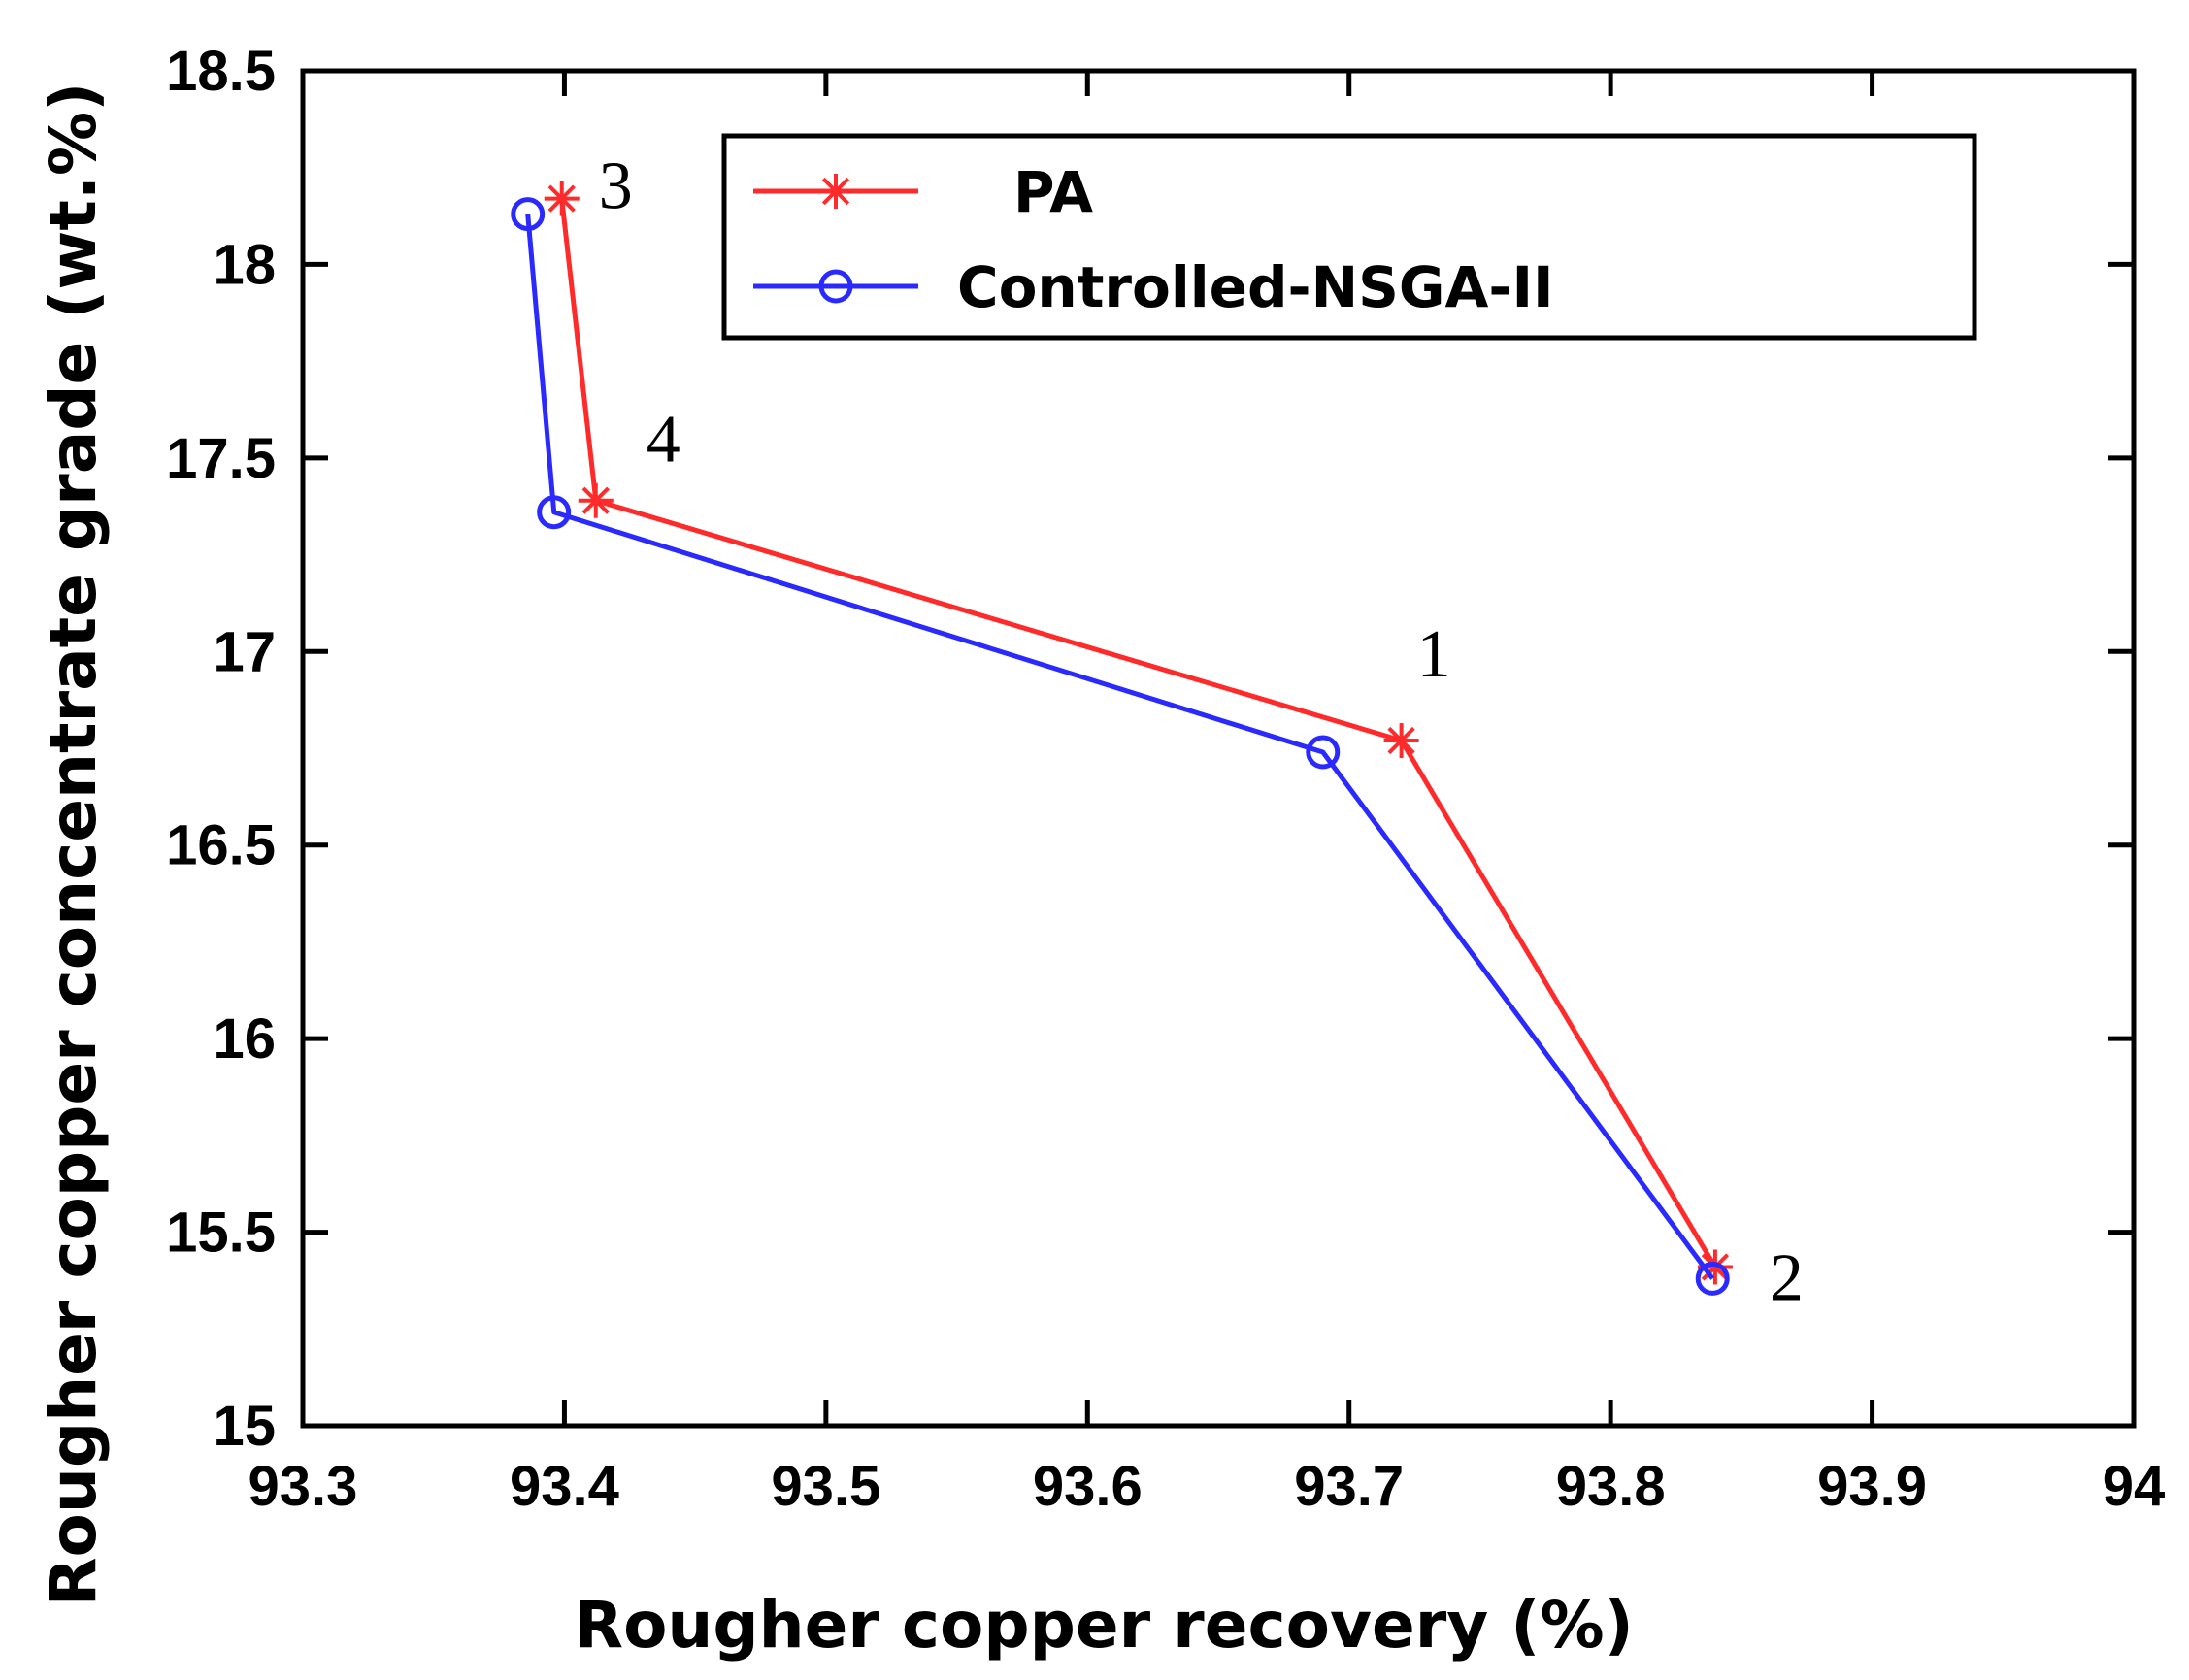 The width and height of the screenshot is (2189, 1680). Describe the element at coordinates (221, 71) in the screenshot. I see `y-tick-label: 18.5` at that location.